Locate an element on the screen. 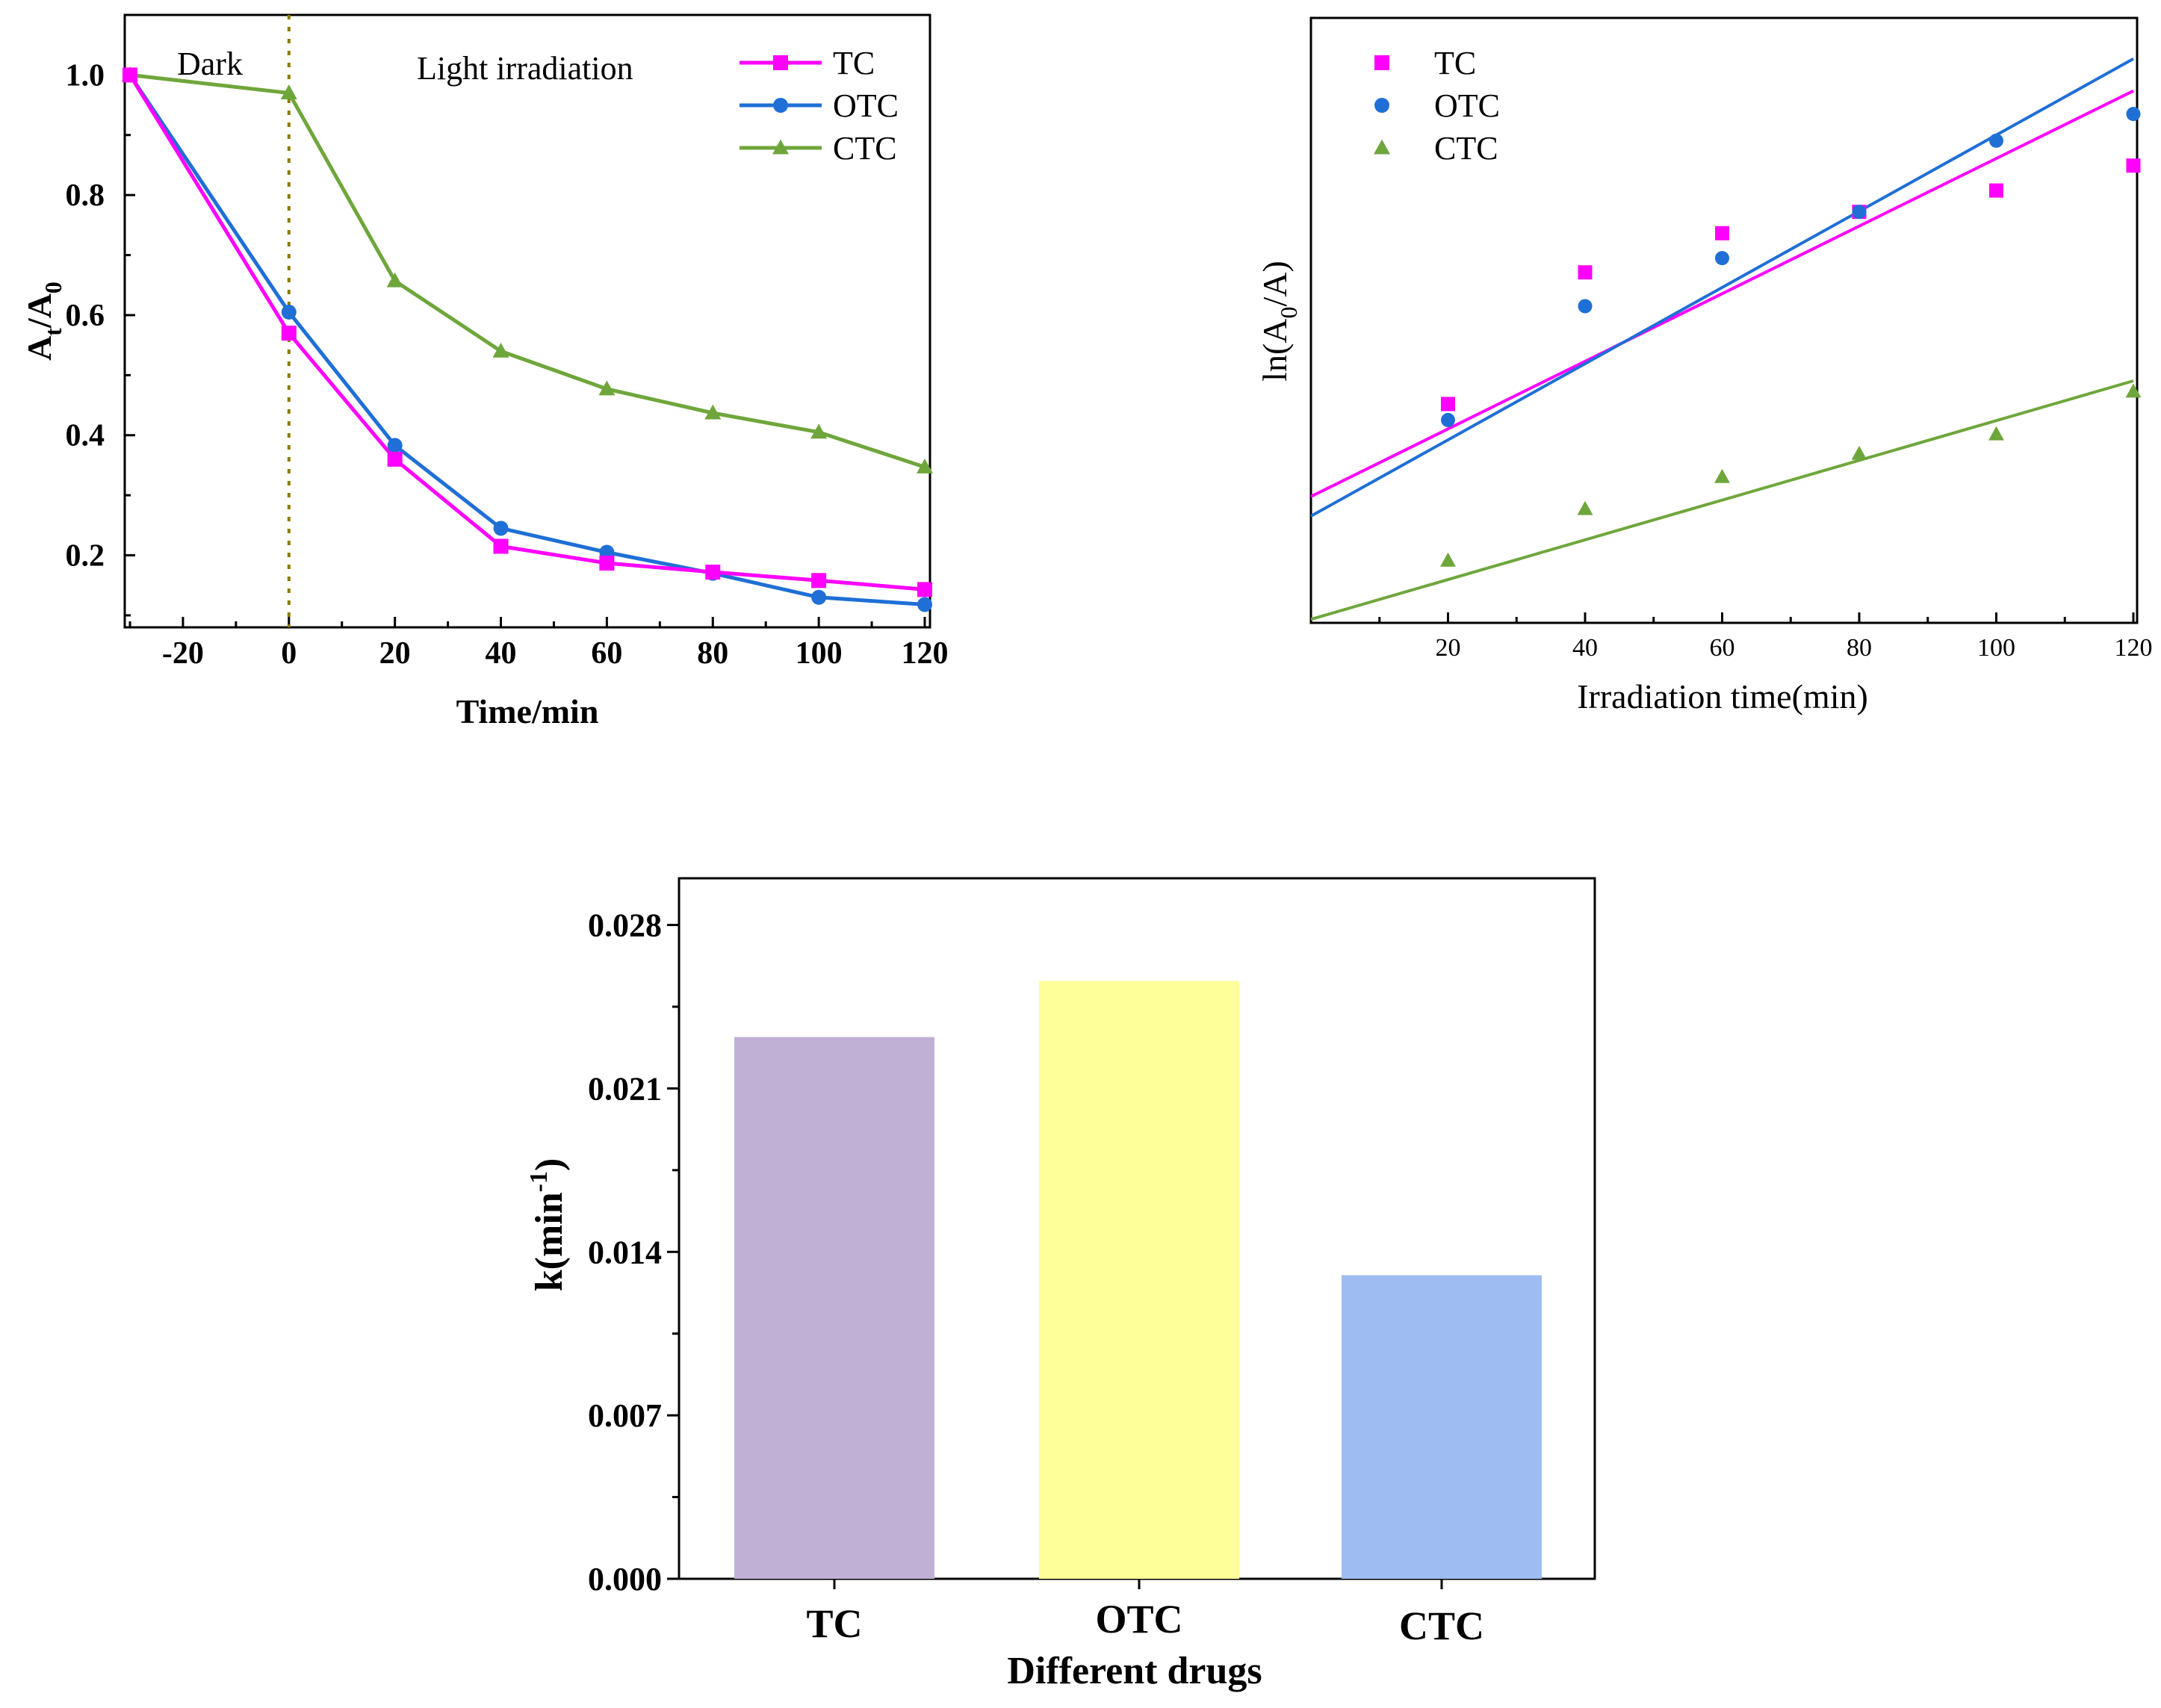  panel-a-legend-marker-ctc is located at coordinates (780, 147).